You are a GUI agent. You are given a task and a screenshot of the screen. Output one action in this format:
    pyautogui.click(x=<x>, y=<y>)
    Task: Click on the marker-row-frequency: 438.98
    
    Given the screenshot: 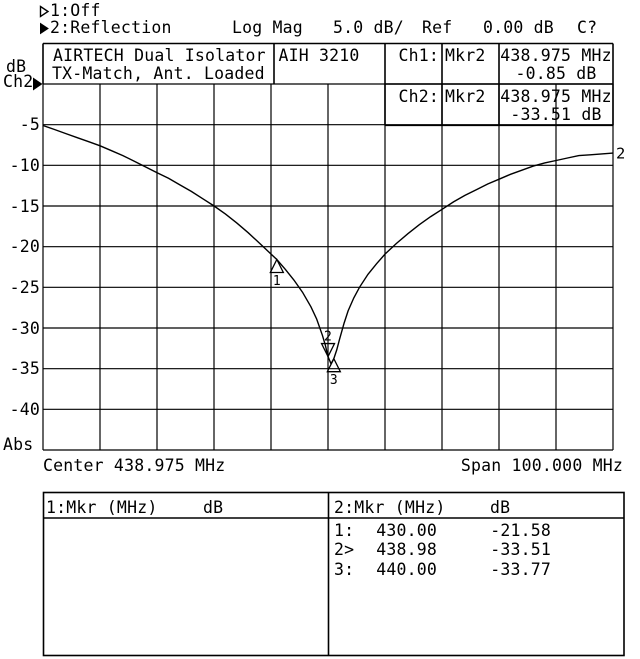 What is the action you would take?
    pyautogui.click(x=406, y=550)
    